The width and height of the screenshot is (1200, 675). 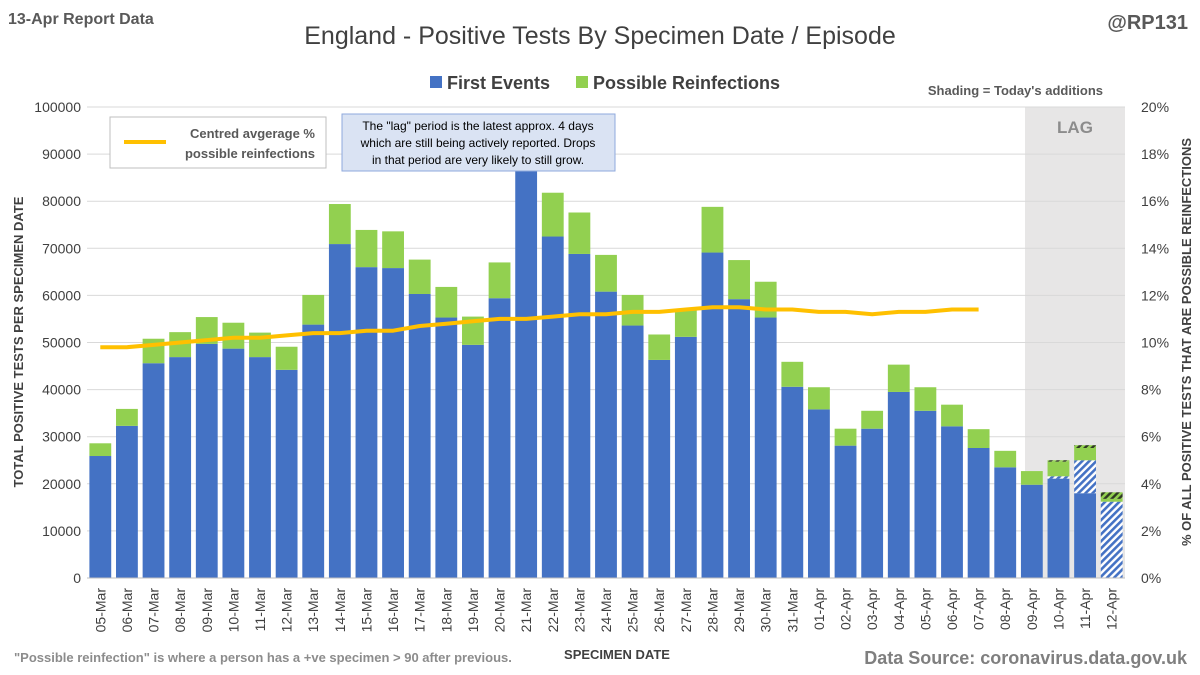 What do you see at coordinates (57, 107) in the screenshot?
I see `y-tick-label: 100000` at bounding box center [57, 107].